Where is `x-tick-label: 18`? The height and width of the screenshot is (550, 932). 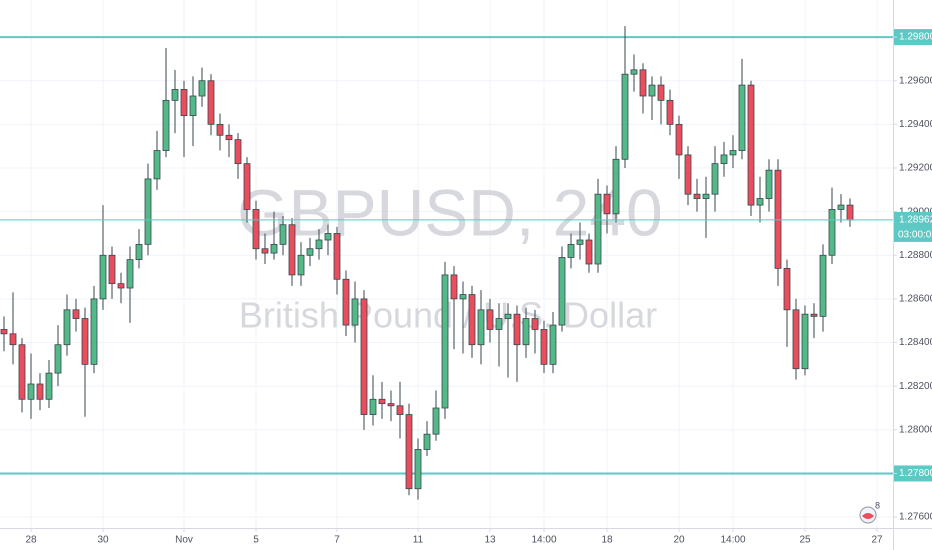 x-tick-label: 18 is located at coordinates (607, 540).